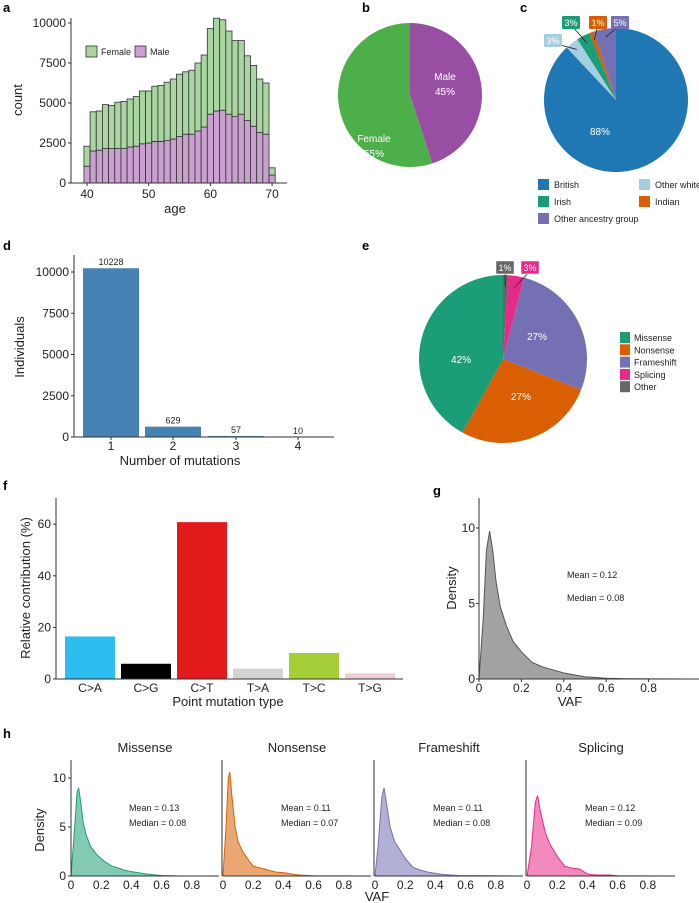 Image resolution: width=699 pixels, height=903 pixels. What do you see at coordinates (600, 836) in the screenshot?
I see `density-area-splicing` at bounding box center [600, 836].